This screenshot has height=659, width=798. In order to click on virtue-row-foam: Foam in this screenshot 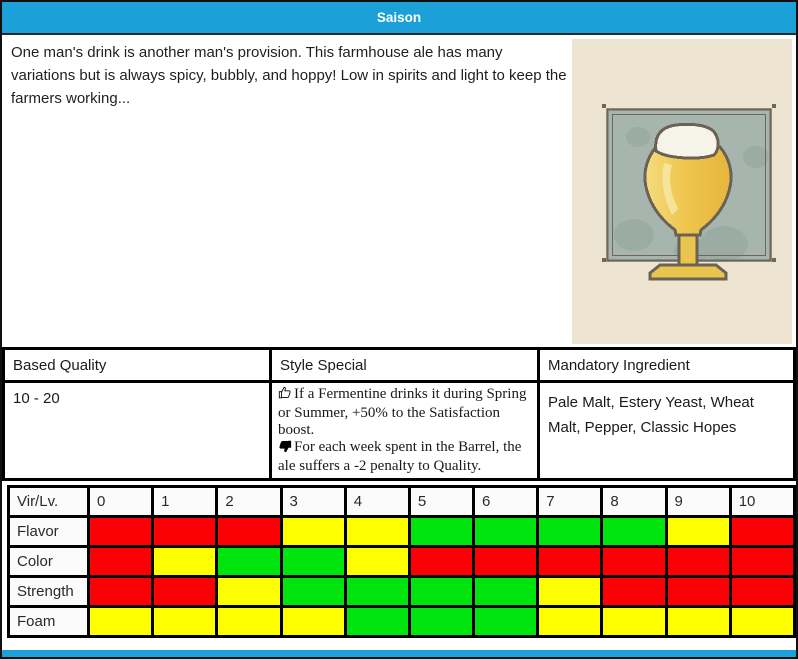, I will do `click(401, 621)`.